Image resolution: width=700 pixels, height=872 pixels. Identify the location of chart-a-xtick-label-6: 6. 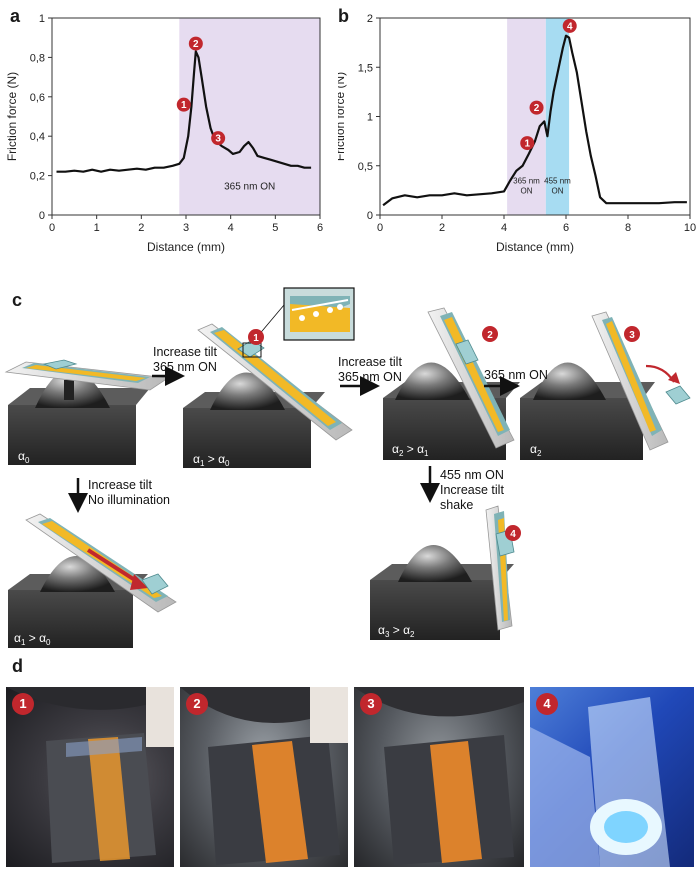
(320, 228).